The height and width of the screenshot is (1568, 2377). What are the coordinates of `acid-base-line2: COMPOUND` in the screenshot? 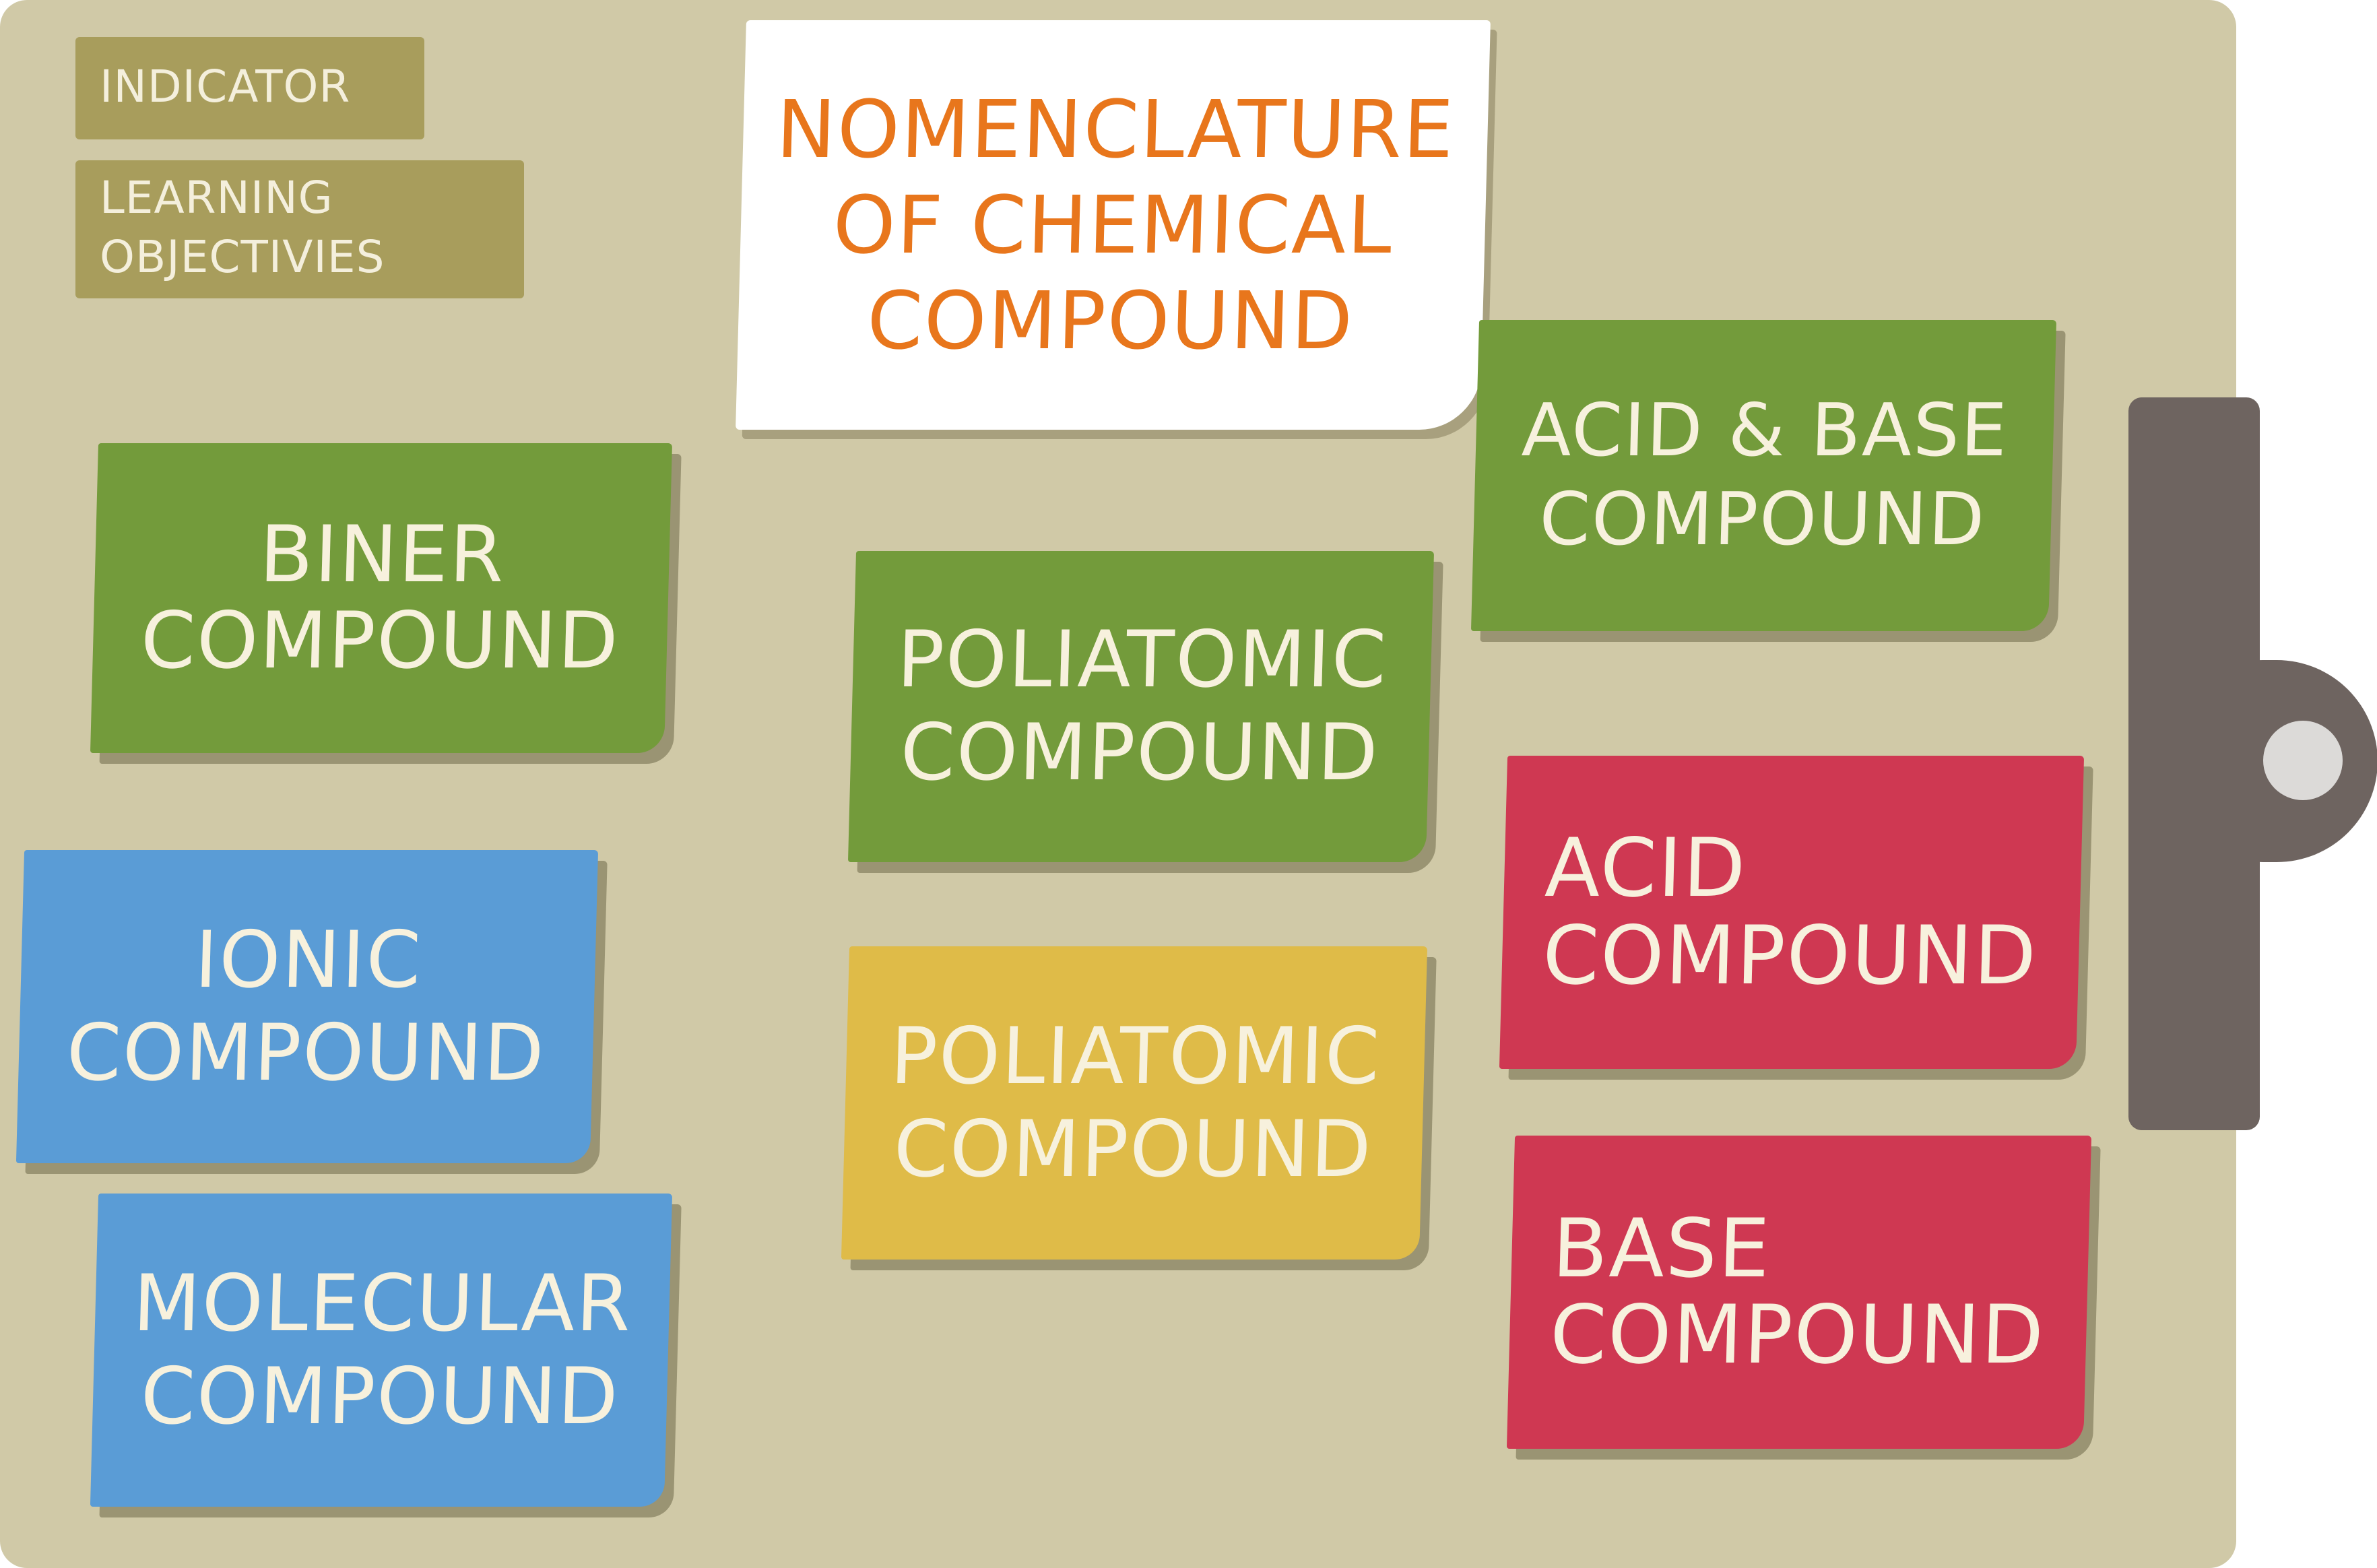 It's located at (1762, 520).